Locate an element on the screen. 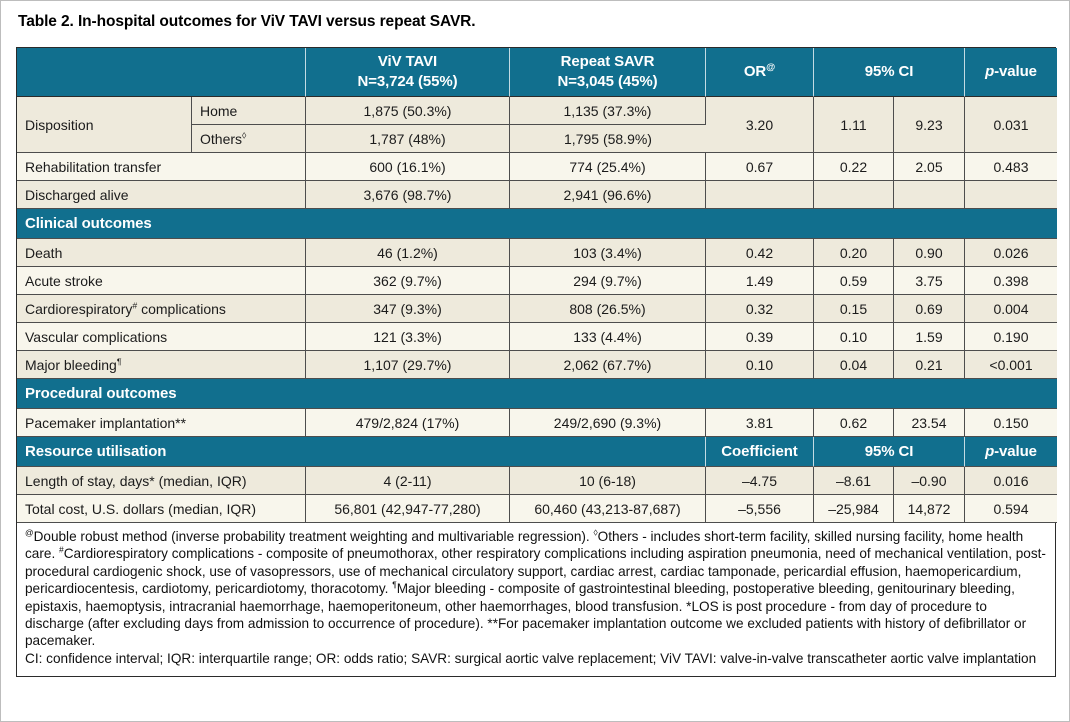 This screenshot has width=1070, height=722. row-label: Rehabilitation transfer is located at coordinates (161, 167).